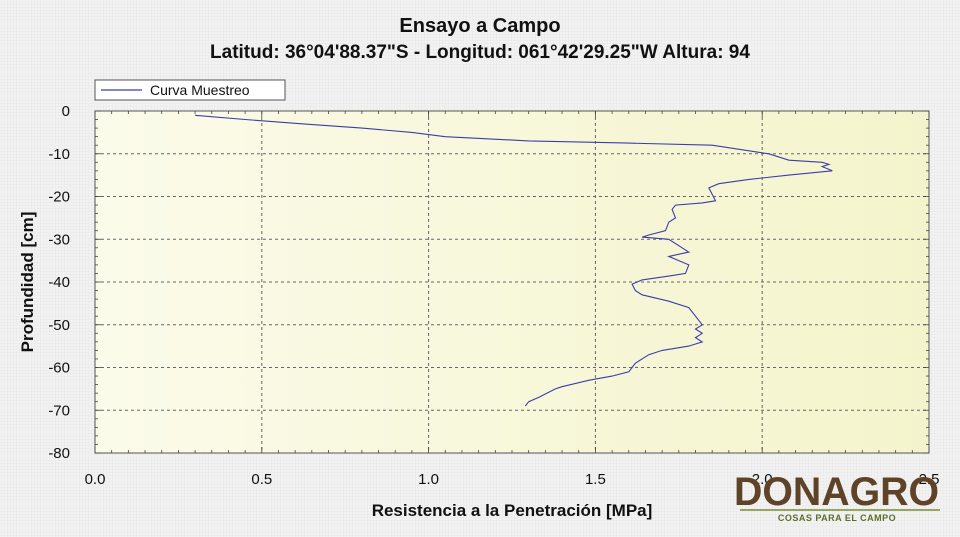 This screenshot has height=537, width=960. What do you see at coordinates (59, 197) in the screenshot?
I see `y-tick-label: -20` at bounding box center [59, 197].